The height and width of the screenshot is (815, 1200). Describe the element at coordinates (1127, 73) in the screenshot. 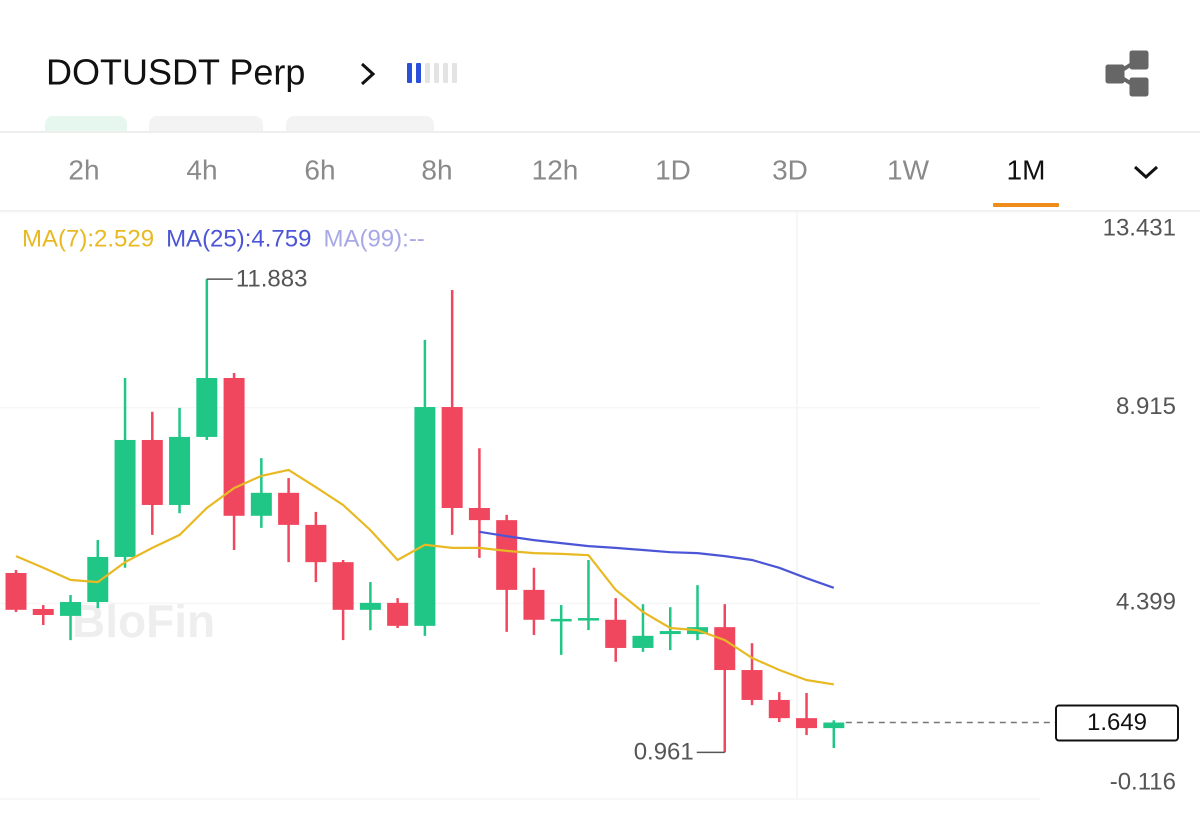

I see `share-icon` at that location.